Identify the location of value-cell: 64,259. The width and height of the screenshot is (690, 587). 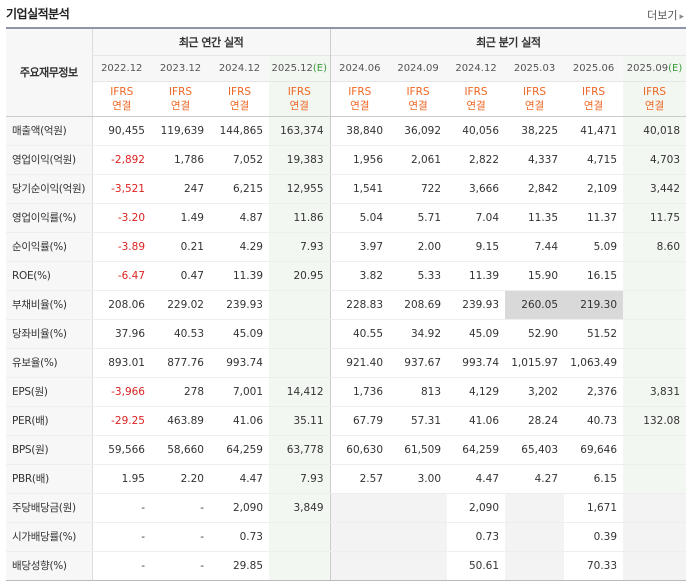
(239, 450).